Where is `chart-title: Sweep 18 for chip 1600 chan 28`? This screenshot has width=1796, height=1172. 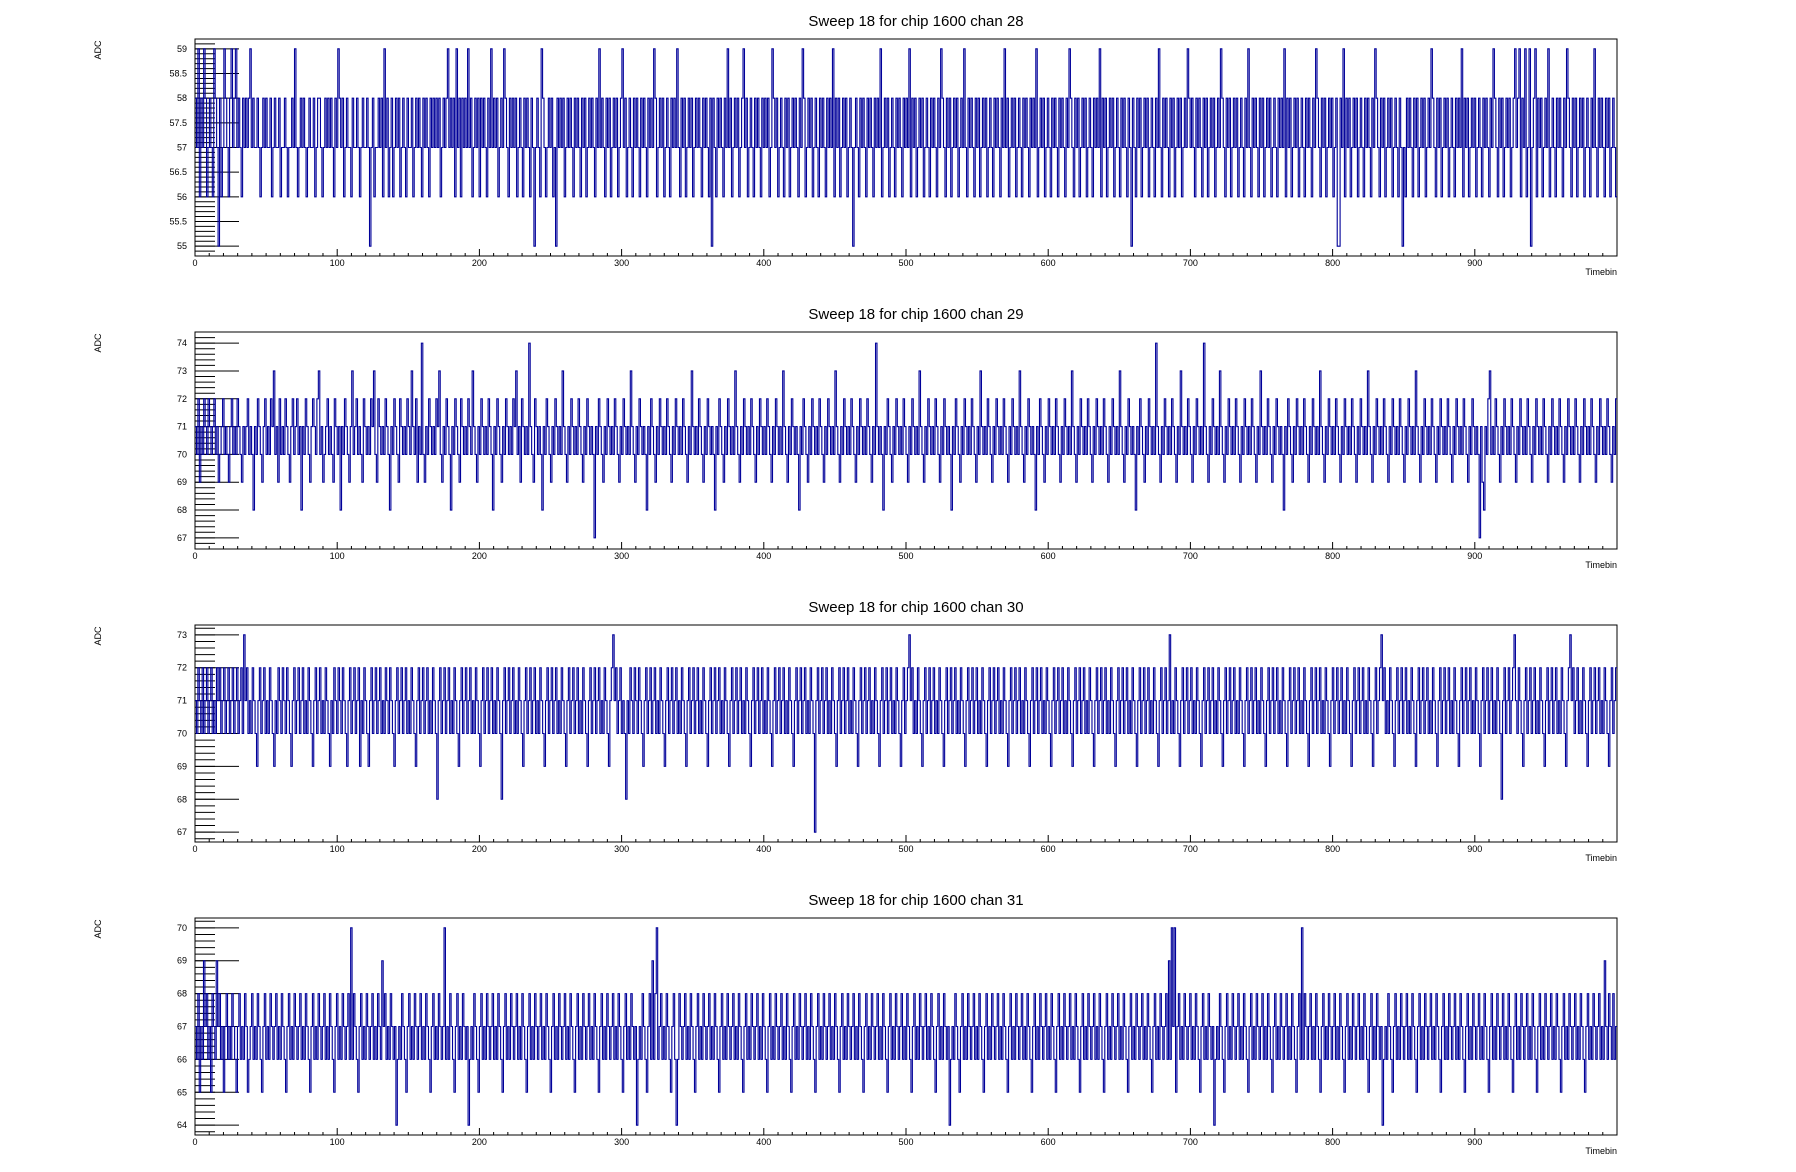
chart-title: Sweep 18 for chip 1600 chan 28 is located at coordinates (915, 21).